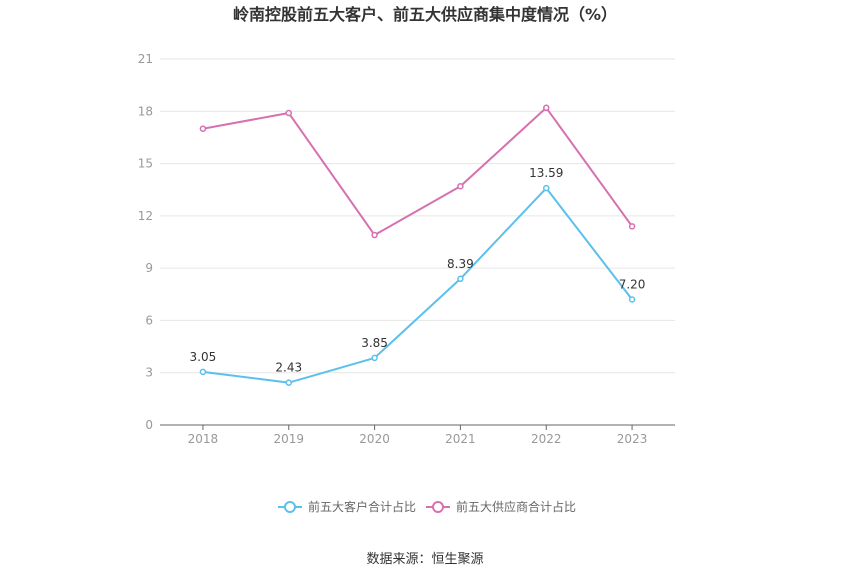 The image size is (850, 574). What do you see at coordinates (149, 425) in the screenshot?
I see `y-tick-label: 0` at bounding box center [149, 425].